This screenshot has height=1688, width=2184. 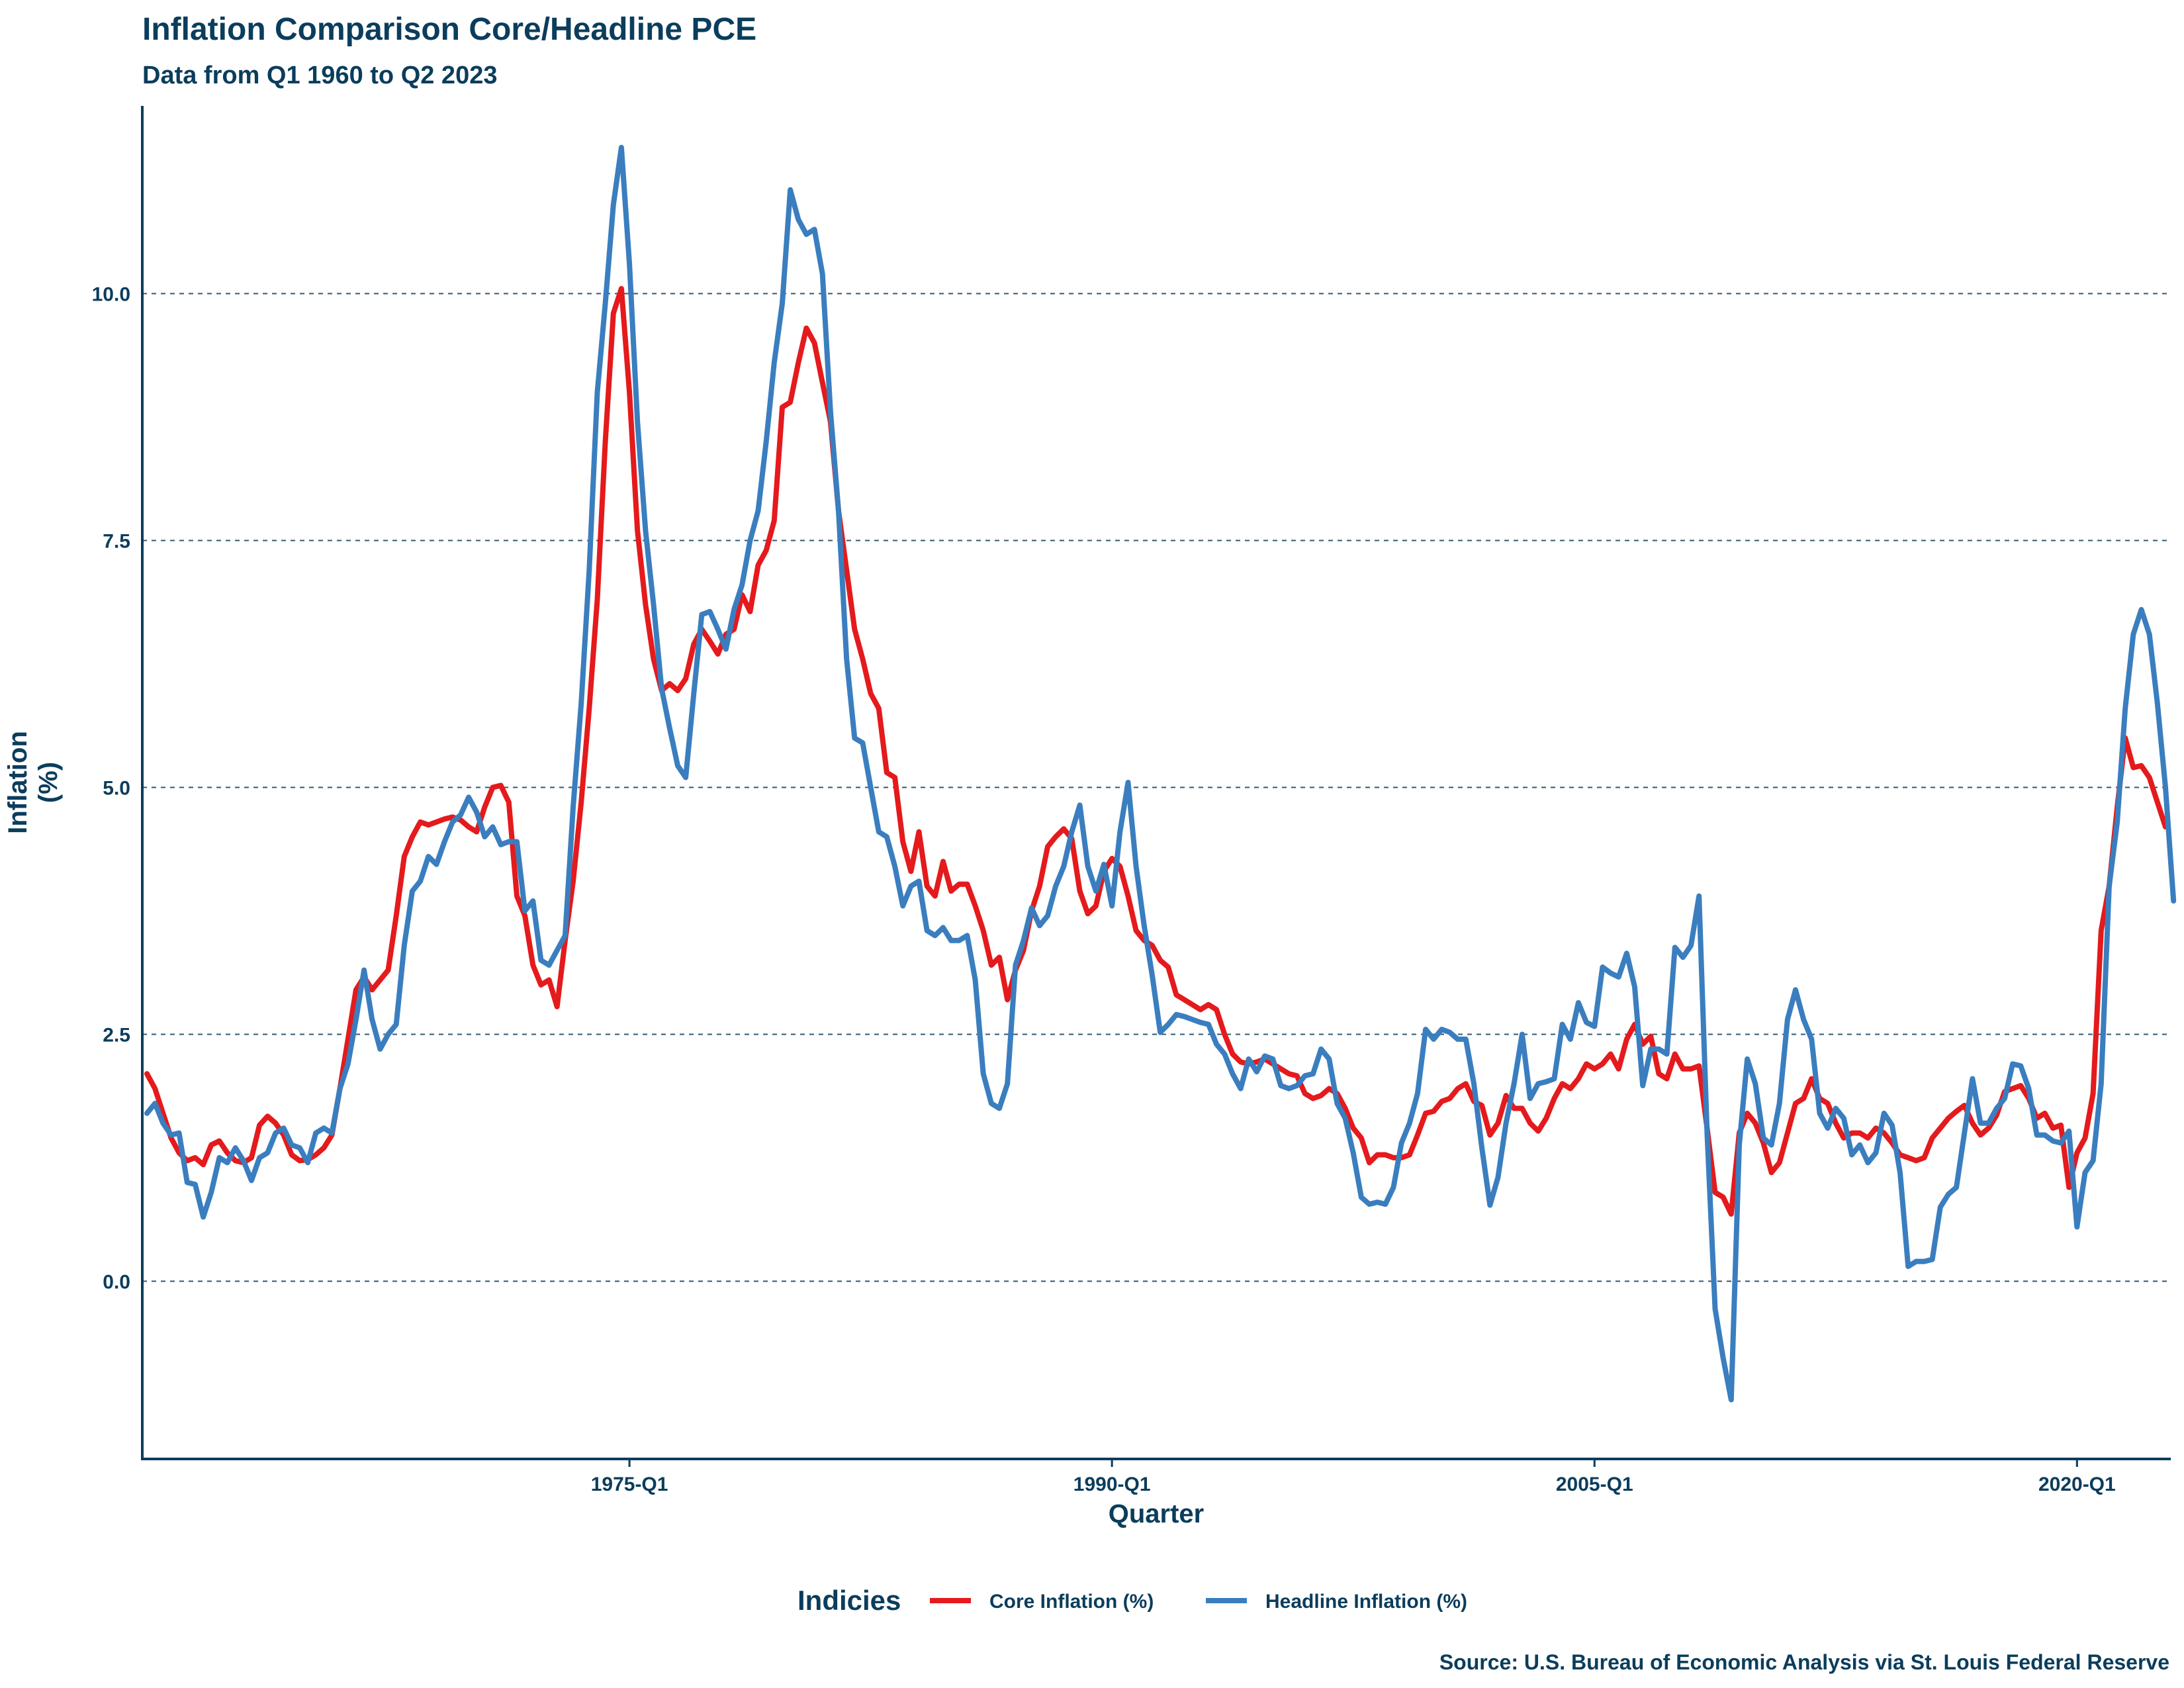 What do you see at coordinates (116, 788) in the screenshot?
I see `y-tick-label: 5.0` at bounding box center [116, 788].